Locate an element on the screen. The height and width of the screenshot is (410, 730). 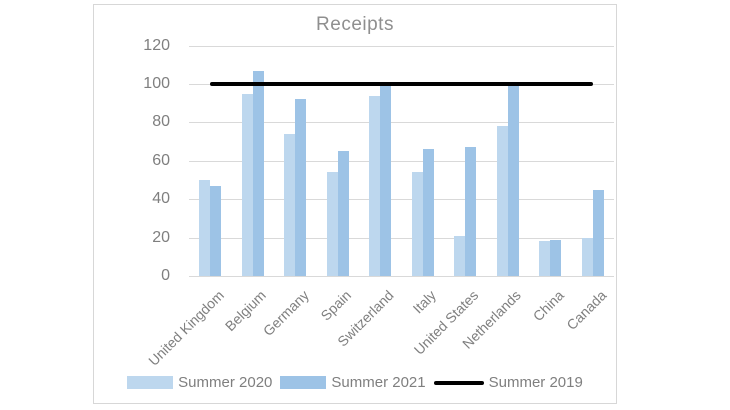
x-axis-category-label: Germany is located at coordinates (285, 313).